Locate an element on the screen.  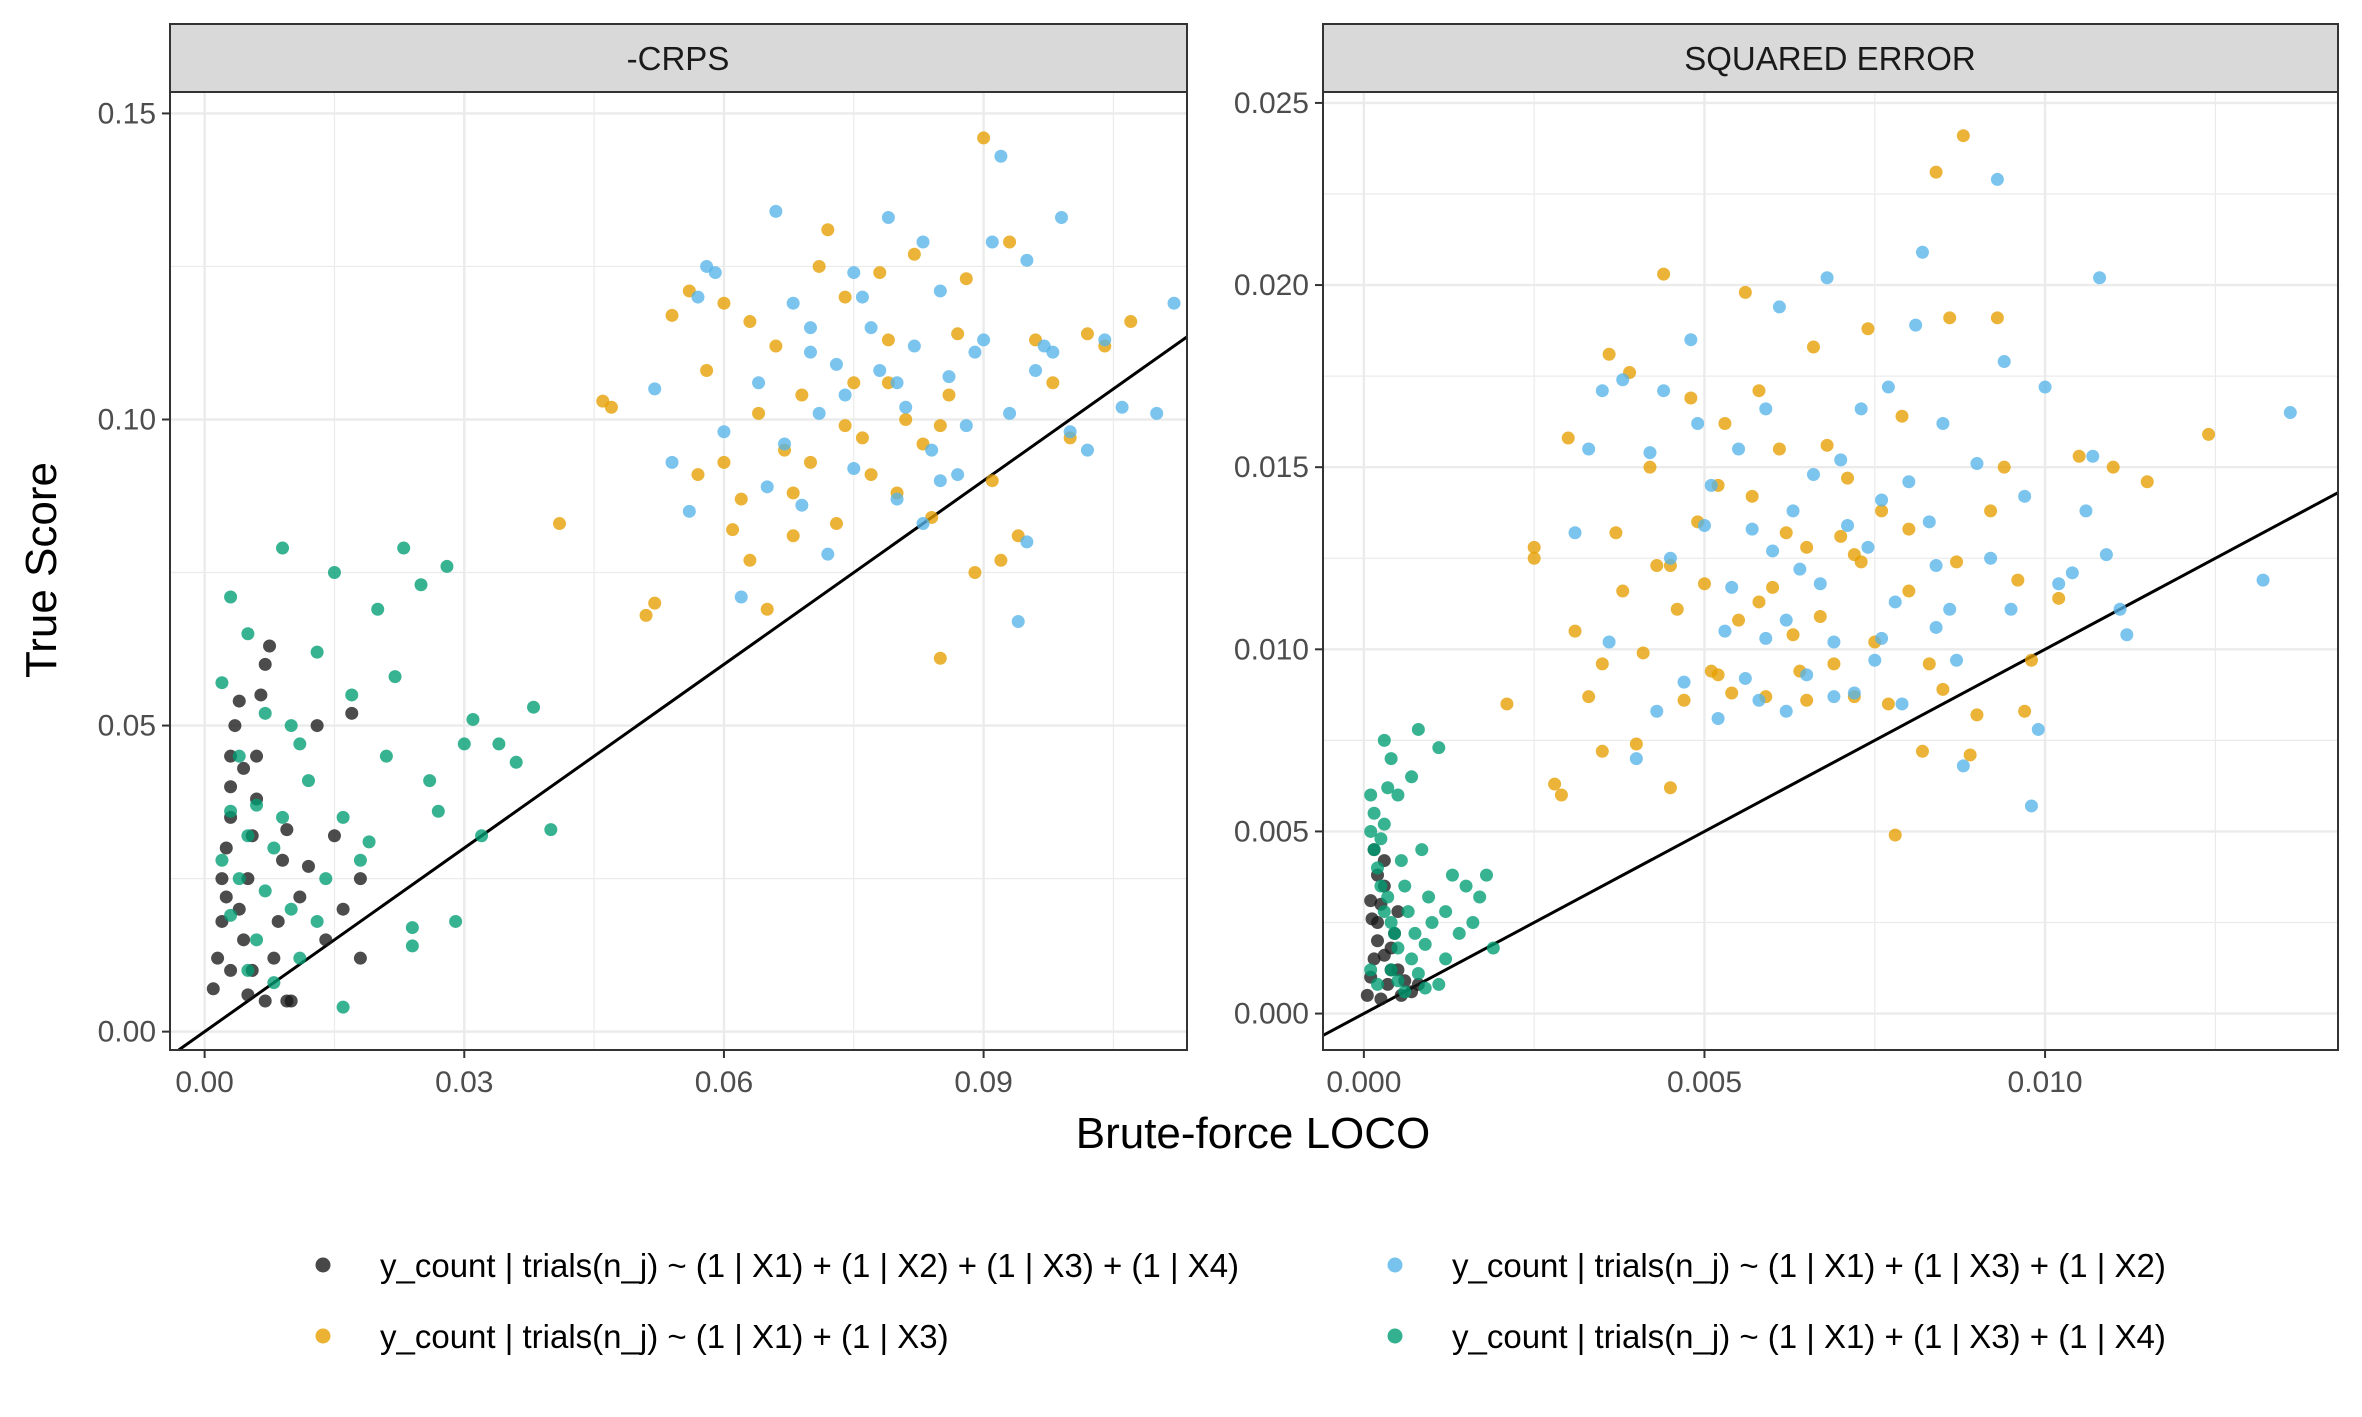
y-tick-label: 0.05 is located at coordinates (127, 726).